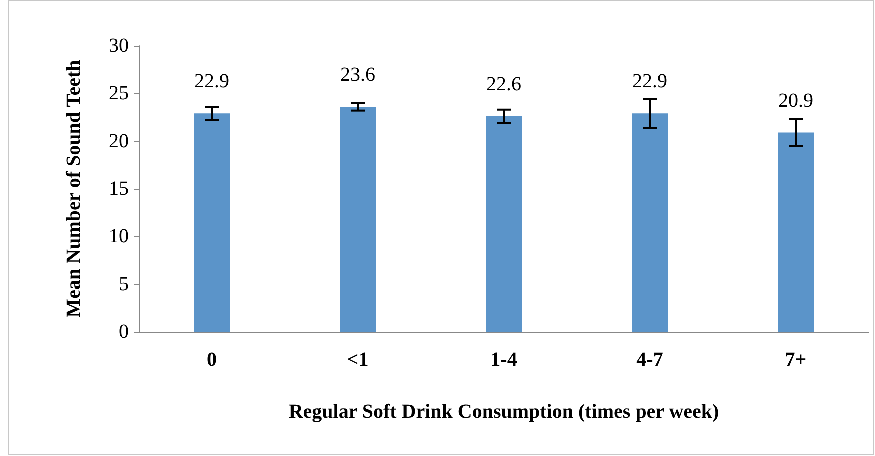 The width and height of the screenshot is (875, 456). What do you see at coordinates (119, 93) in the screenshot?
I see `y-tick-label: 25` at bounding box center [119, 93].